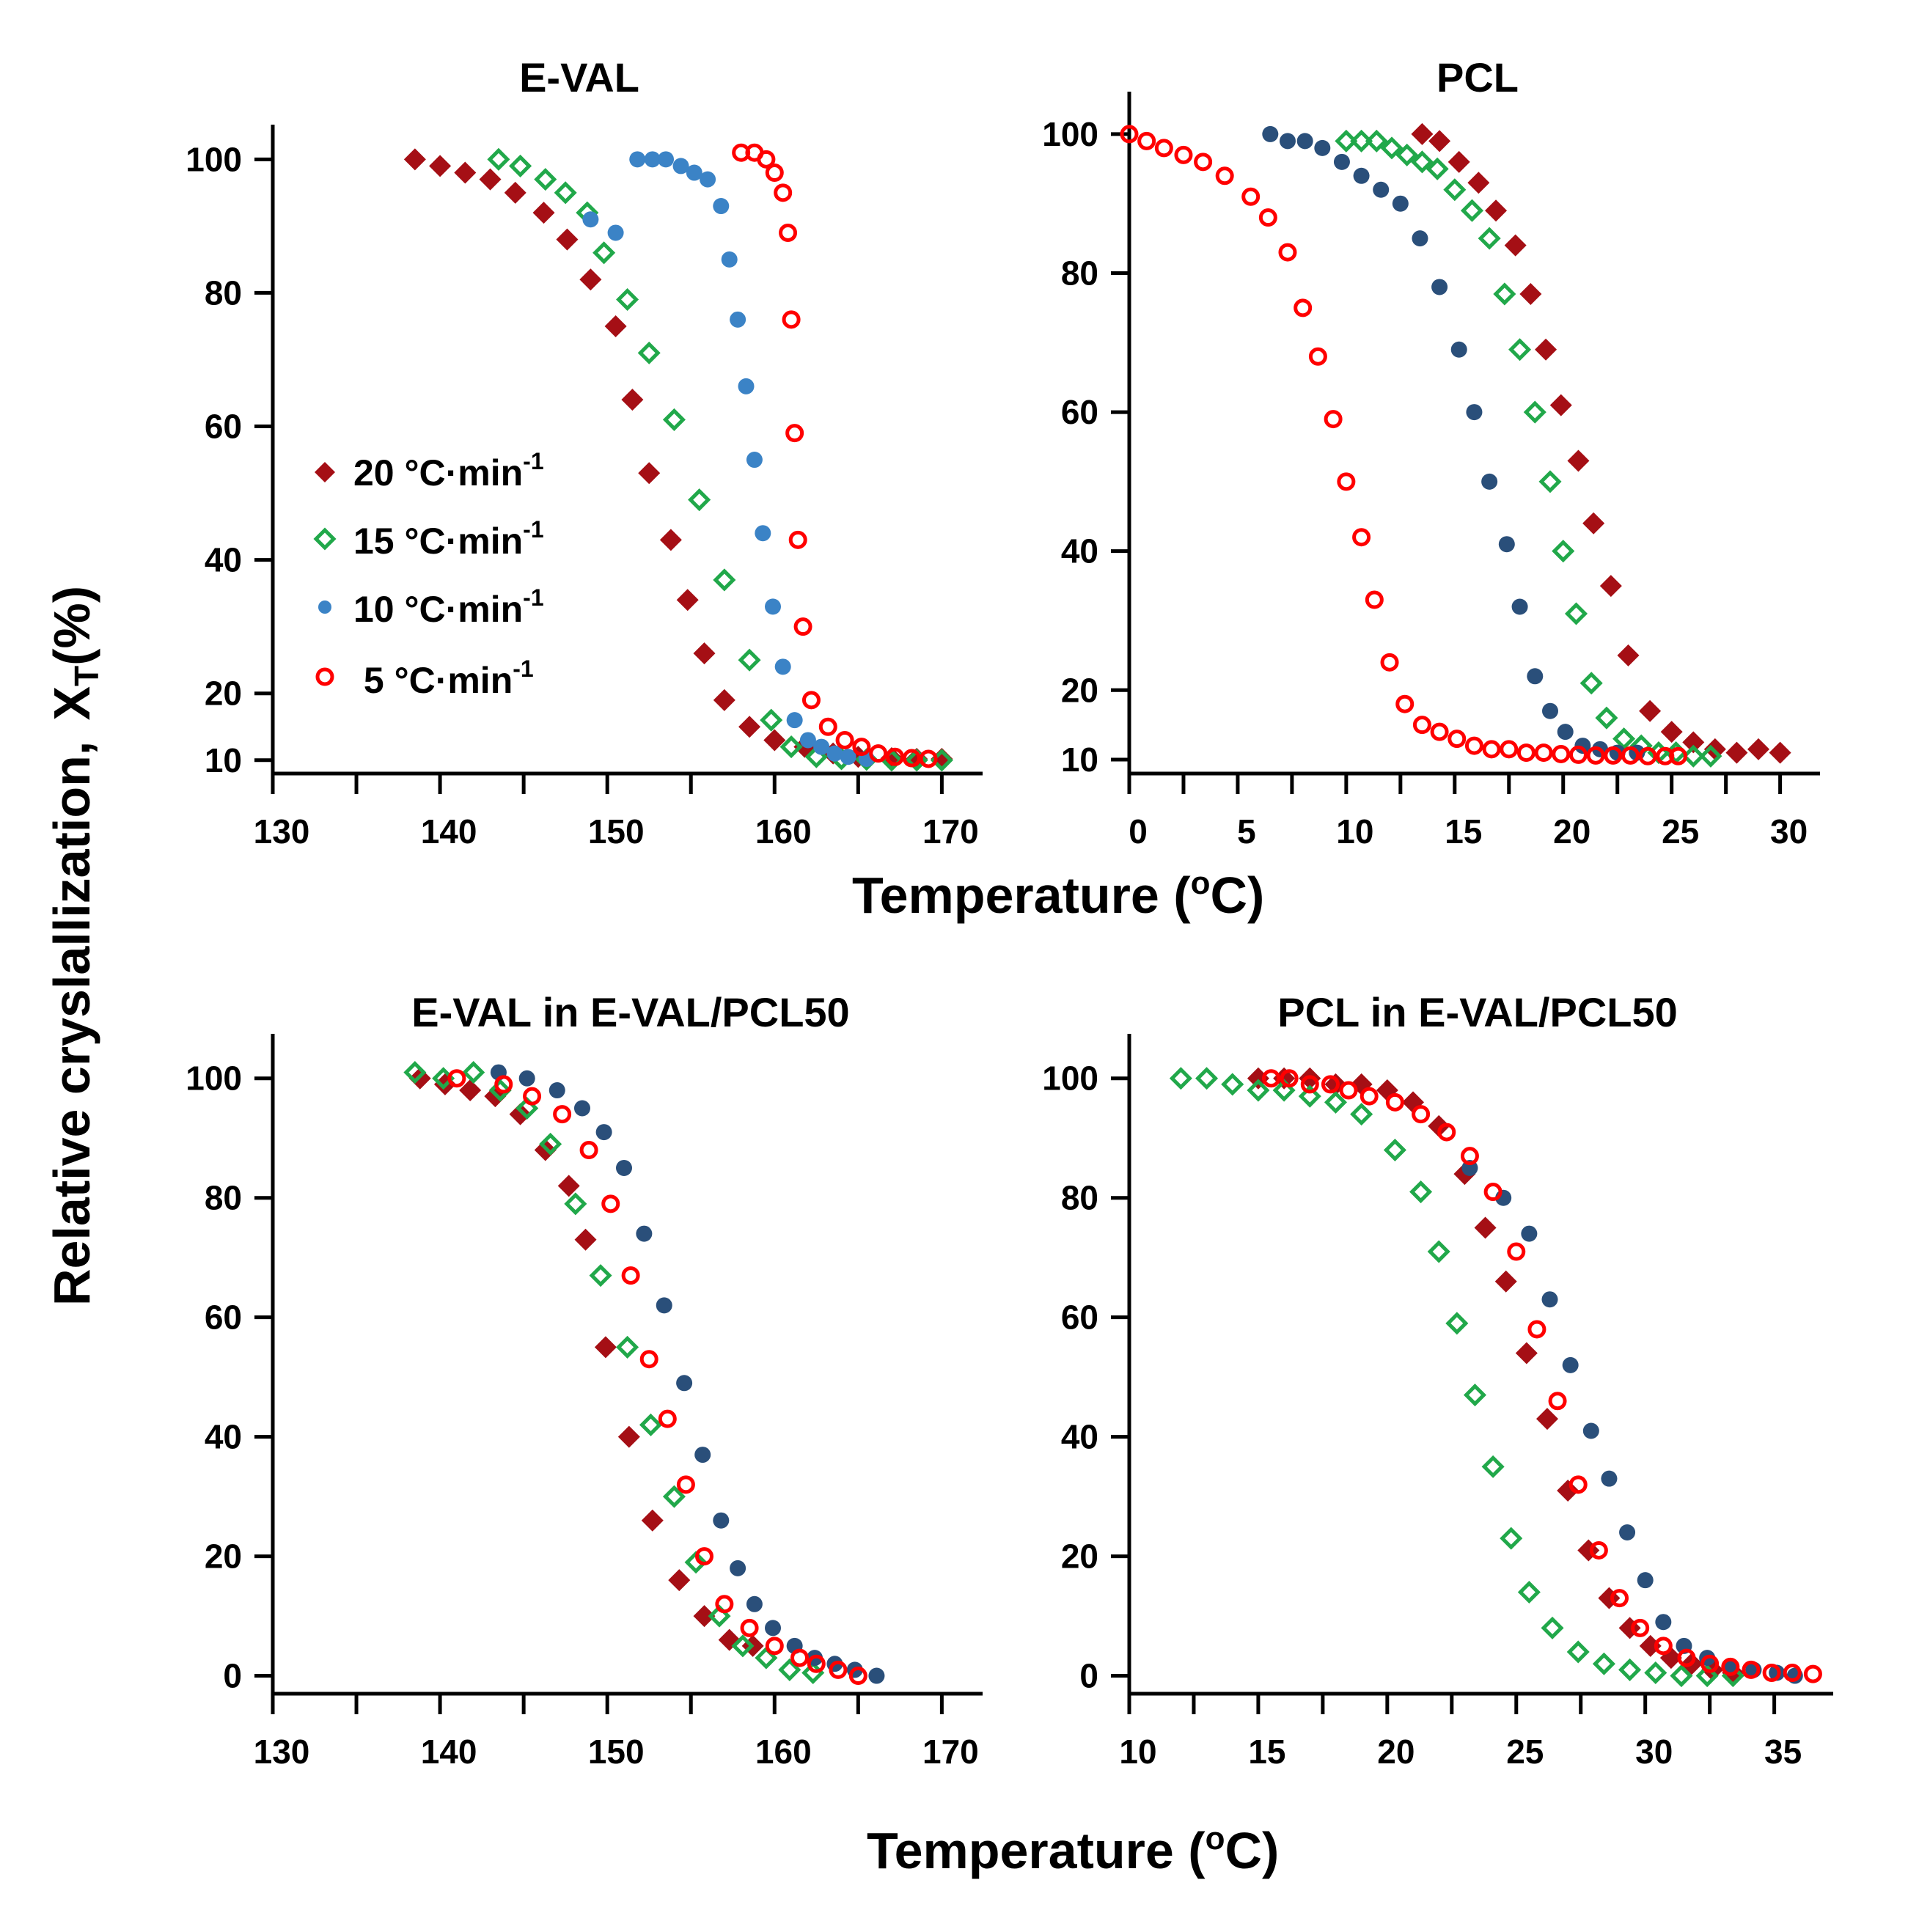 Image resolution: width=1908 pixels, height=1932 pixels. What do you see at coordinates (324, 676) in the screenshot?
I see `legend-marker-open-circle` at bounding box center [324, 676].